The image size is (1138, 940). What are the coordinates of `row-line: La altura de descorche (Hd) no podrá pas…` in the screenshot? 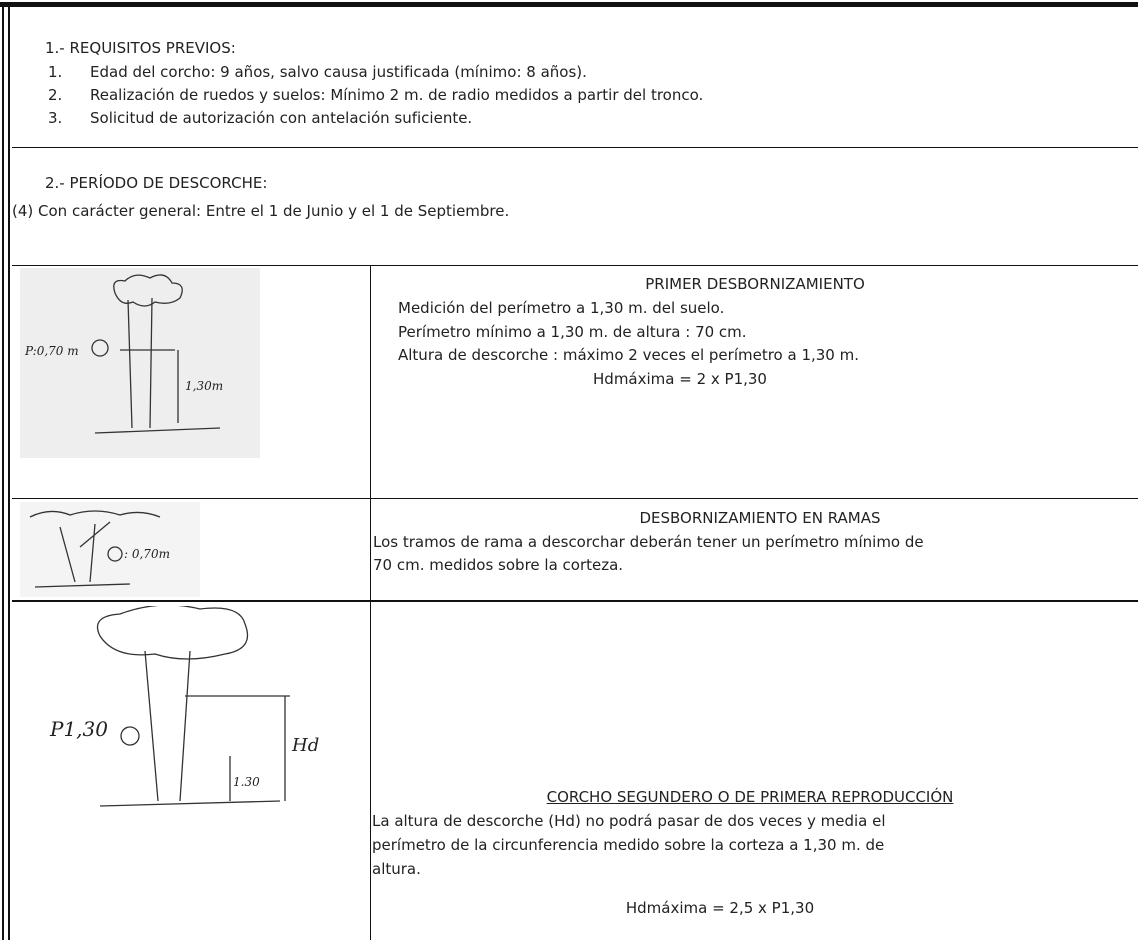 It's located at (629, 821).